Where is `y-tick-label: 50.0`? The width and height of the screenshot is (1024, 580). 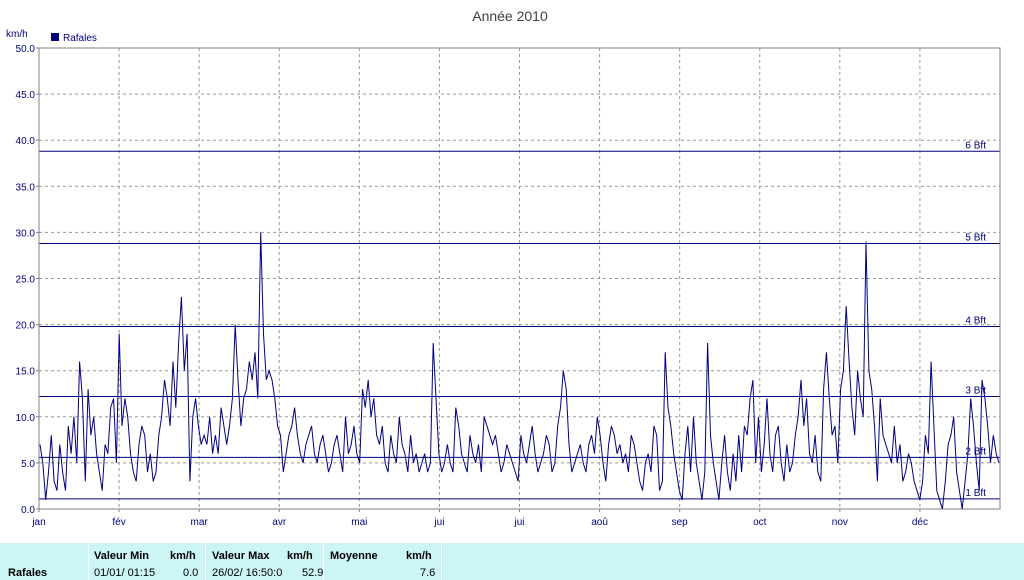
y-tick-label: 50.0 is located at coordinates (26, 49).